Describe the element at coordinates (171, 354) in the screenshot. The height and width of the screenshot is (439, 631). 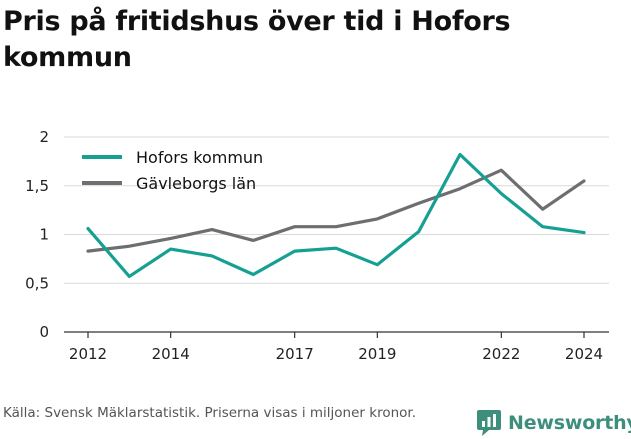
I see `x-tick-label: 2014` at that location.